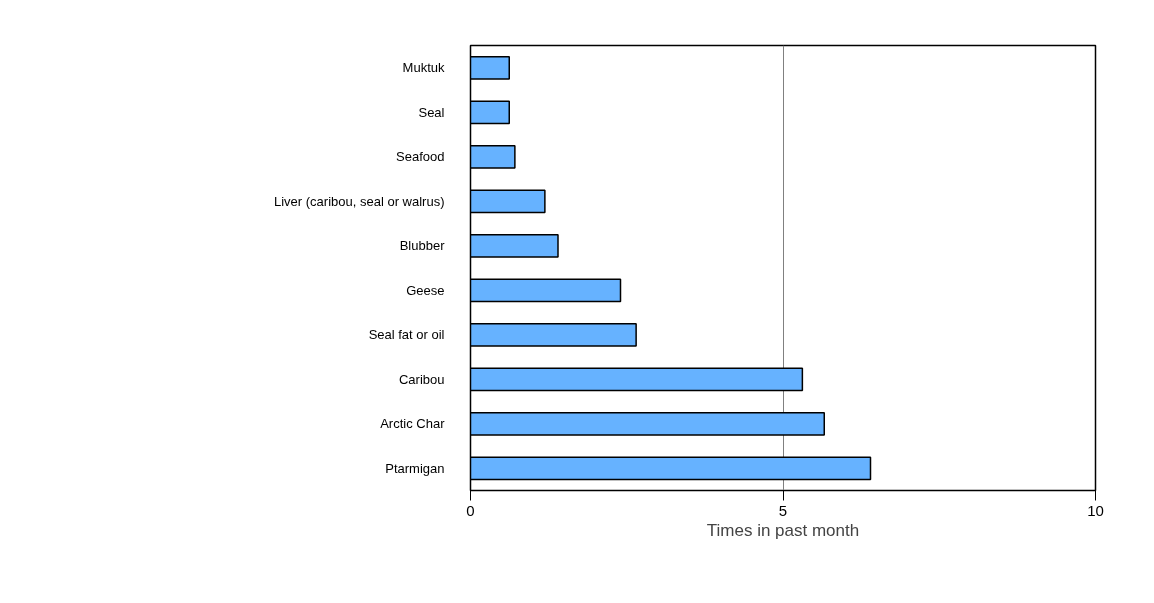 The image size is (1154, 603). What do you see at coordinates (415, 468) in the screenshot?
I see `y-tick-label: Ptarmigan` at bounding box center [415, 468].